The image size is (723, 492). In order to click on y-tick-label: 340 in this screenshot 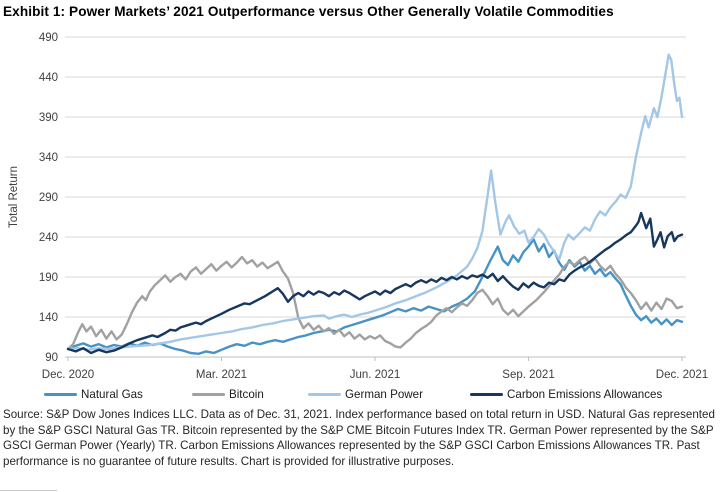, I will do `click(48, 158)`.